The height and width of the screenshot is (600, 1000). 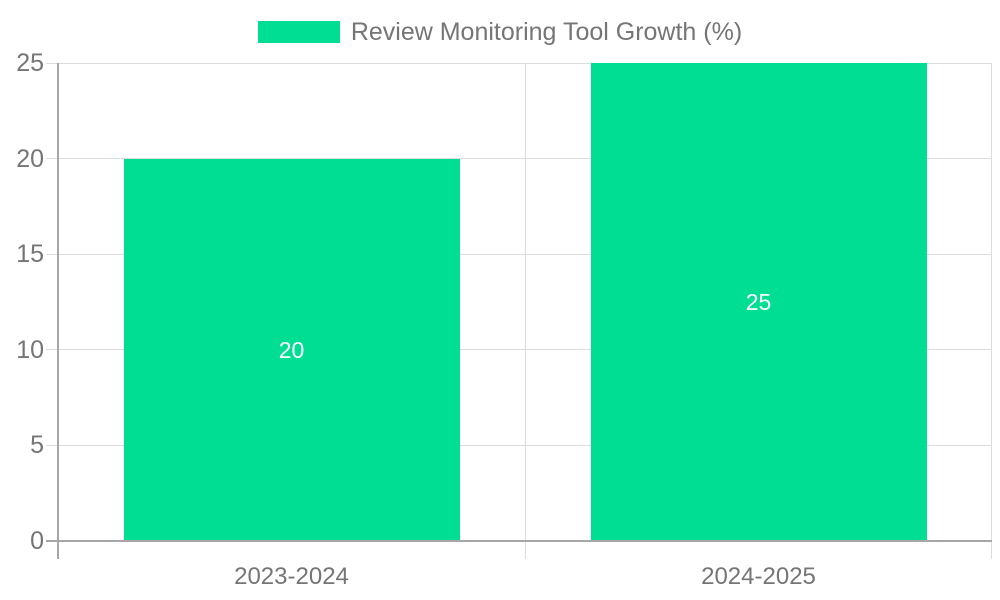 I want to click on legend-item: Review Monitoring Tool Growth (%), so click(x=500, y=32).